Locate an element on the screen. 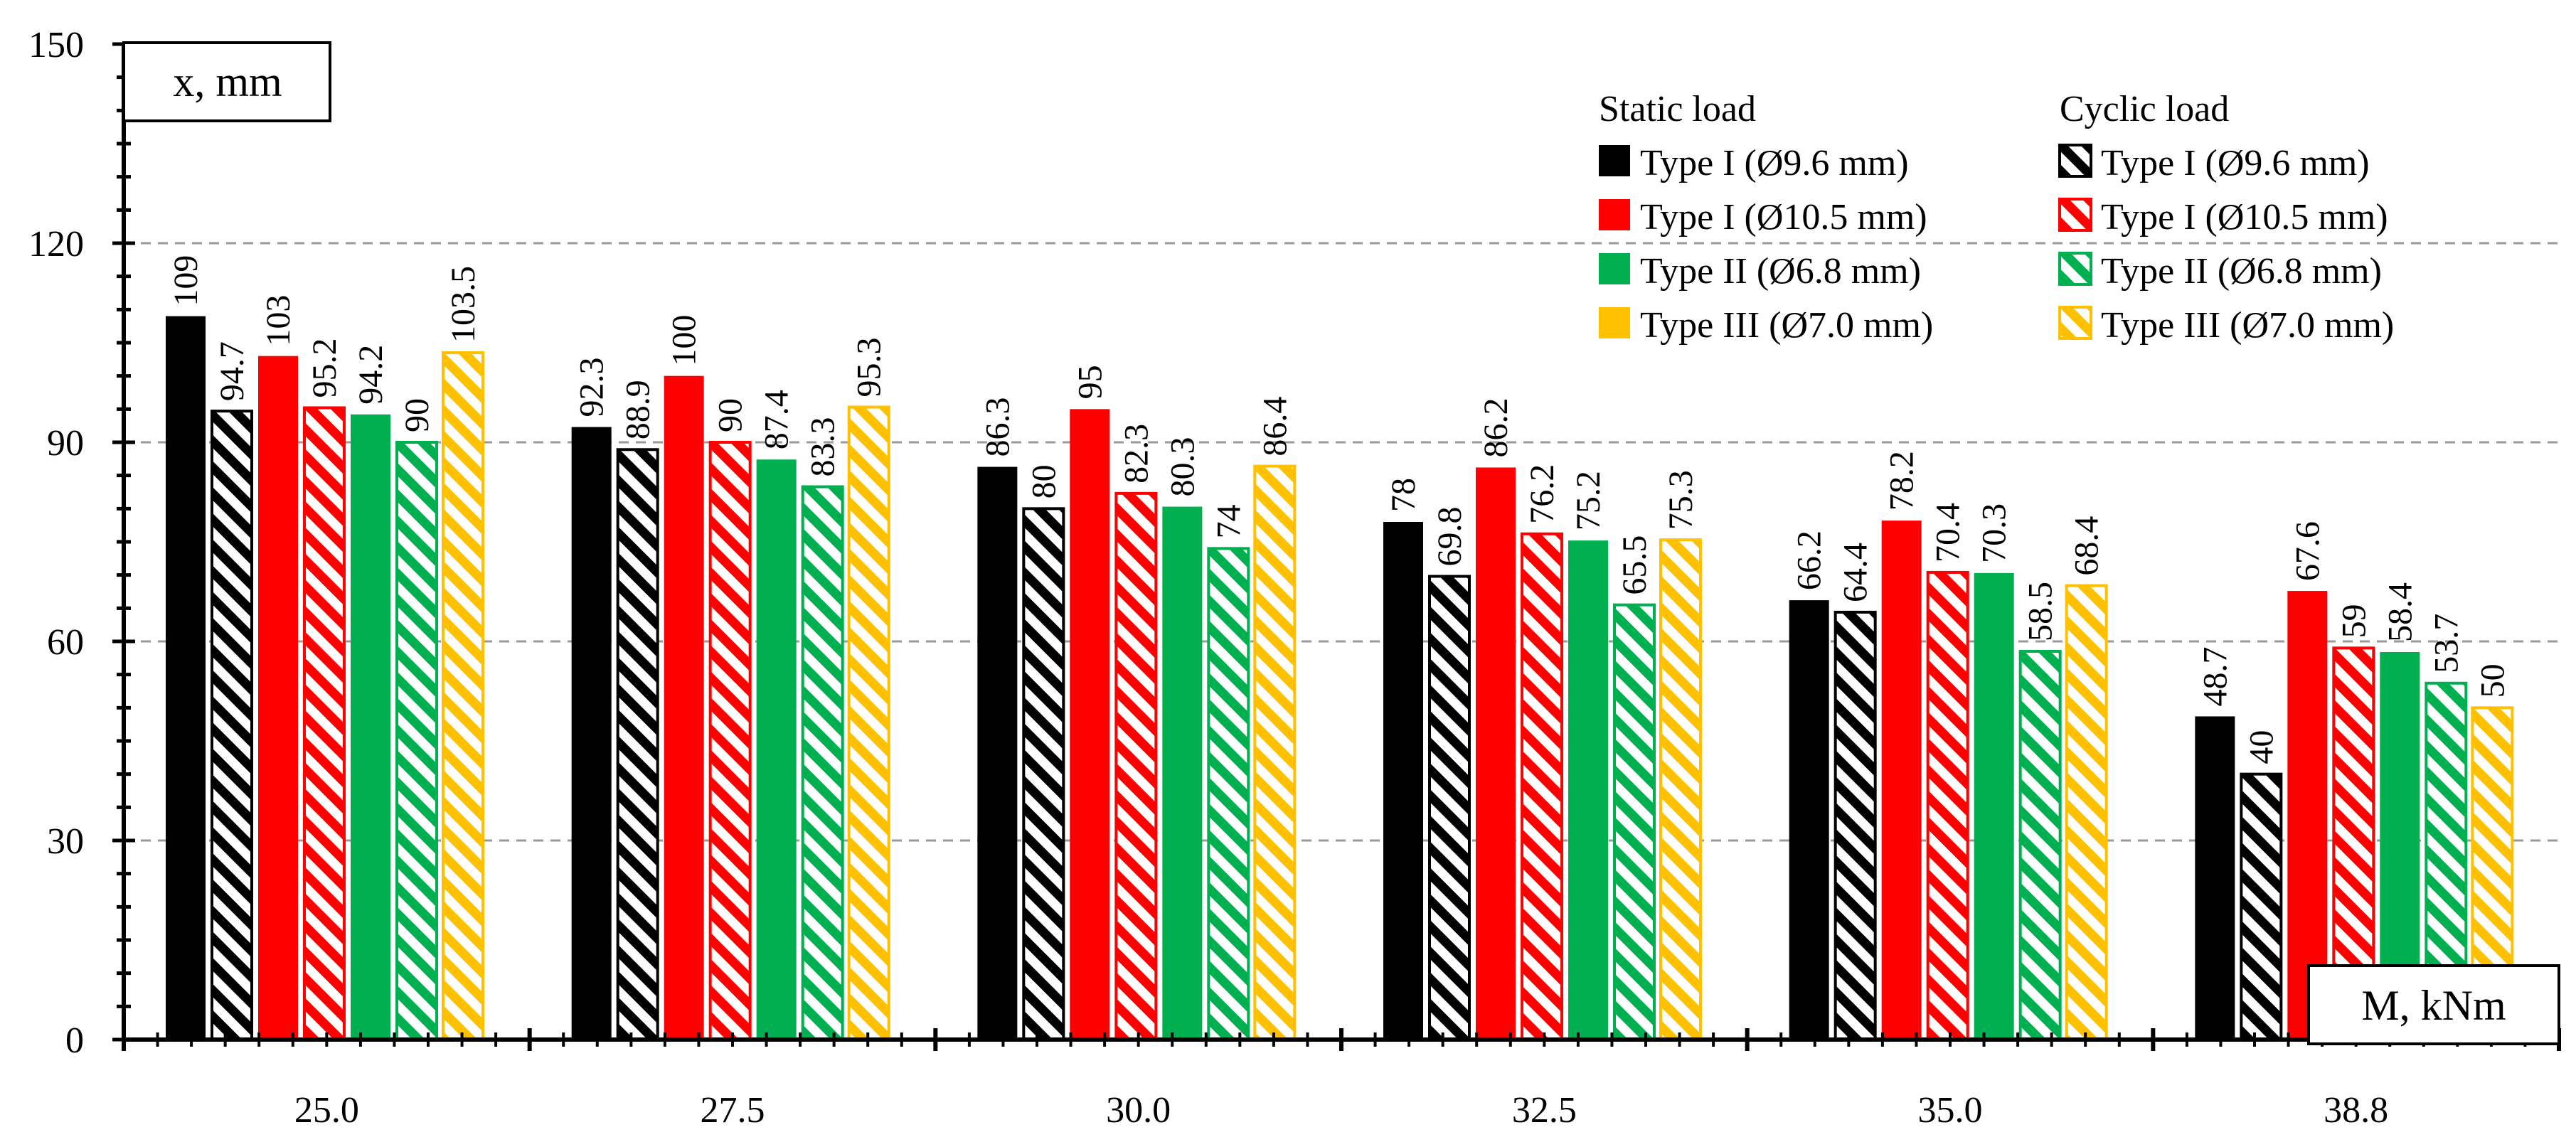 This screenshot has width=2576, height=1137. legend-group-title: Static load is located at coordinates (1677, 109).